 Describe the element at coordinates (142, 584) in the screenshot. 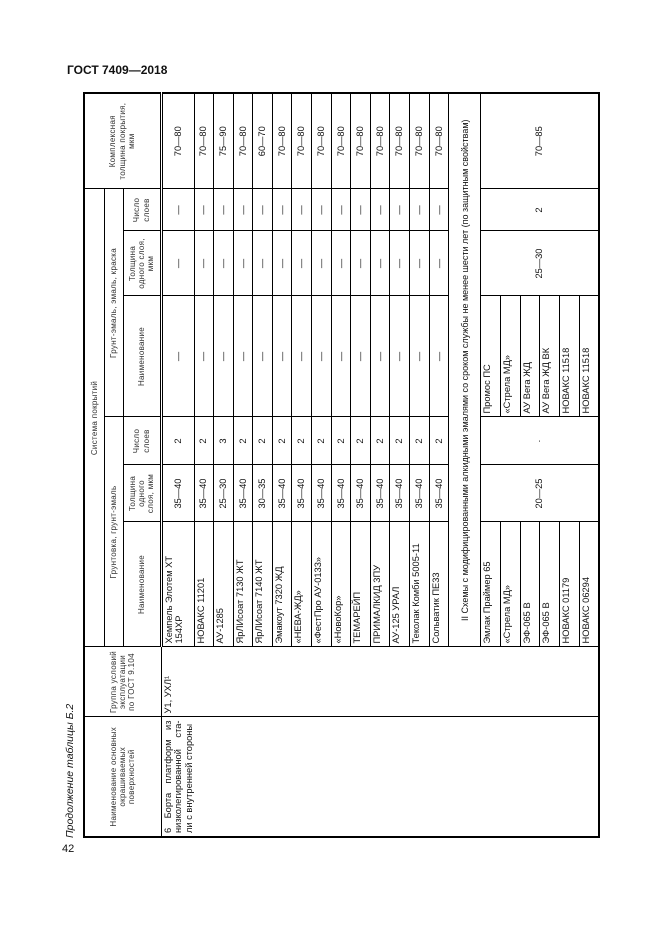

I see `col-header-primer-name: Наименование` at that location.